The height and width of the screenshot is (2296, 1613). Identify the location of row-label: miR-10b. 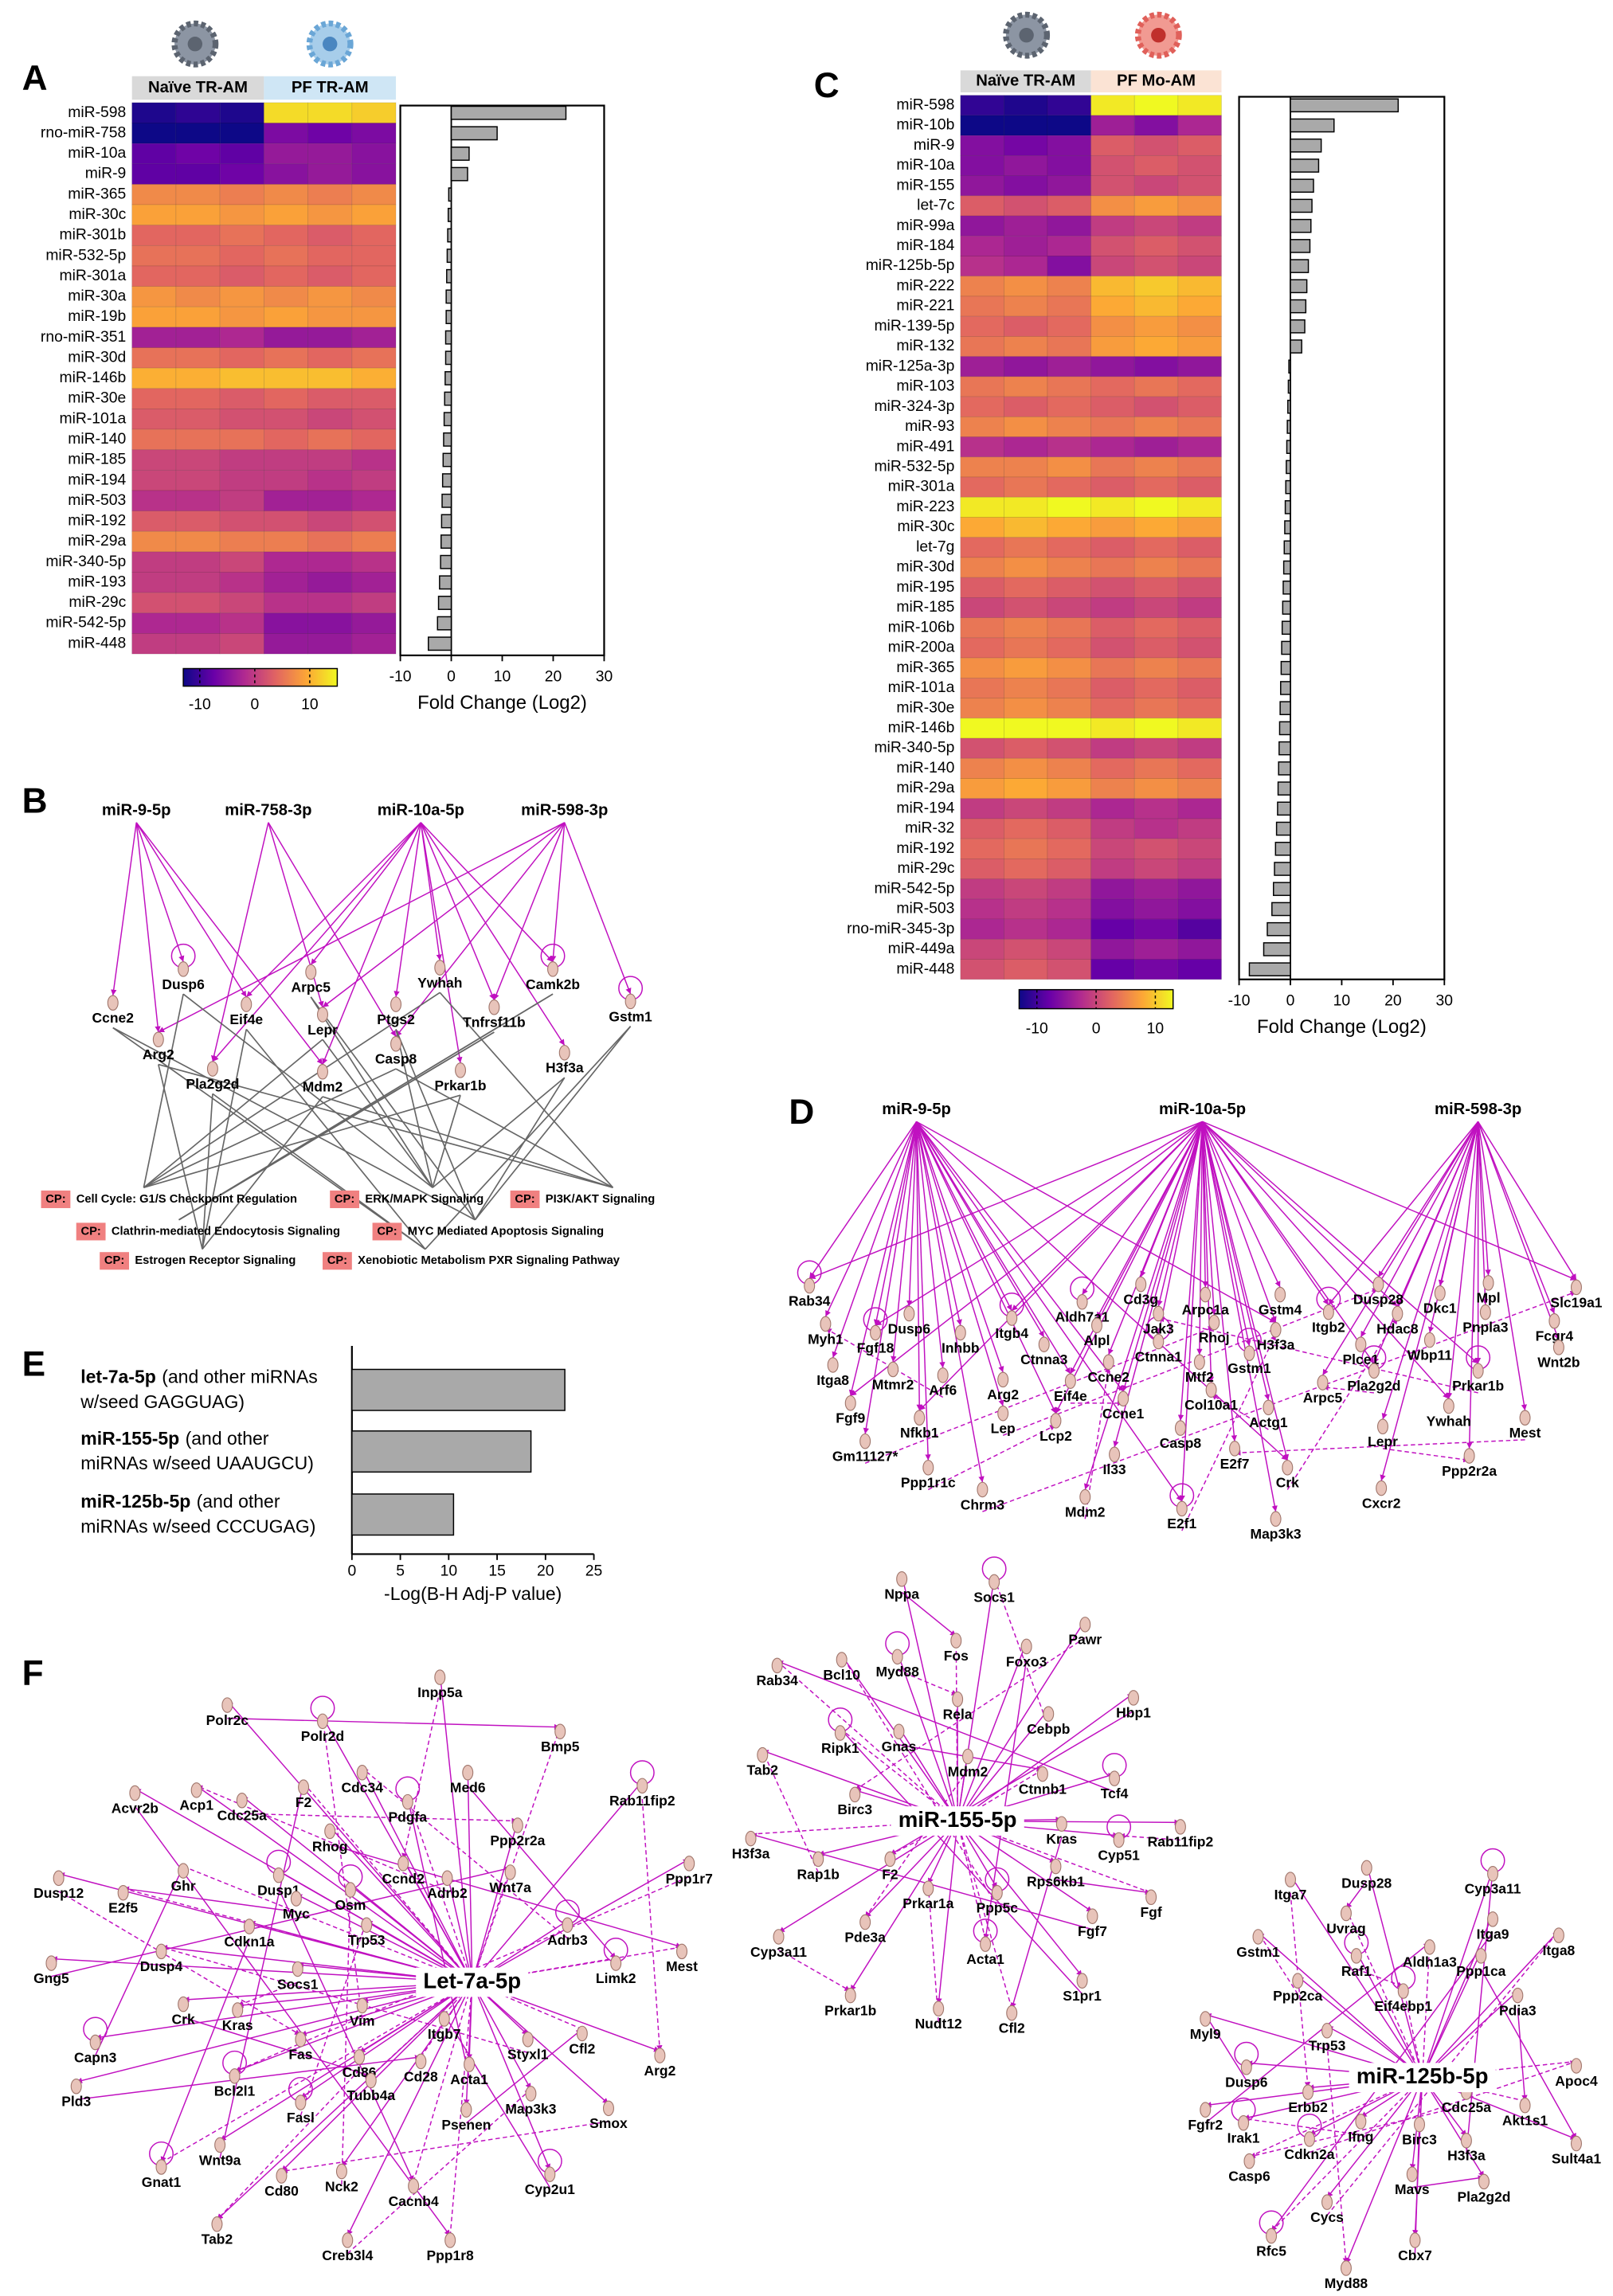
(925, 125).